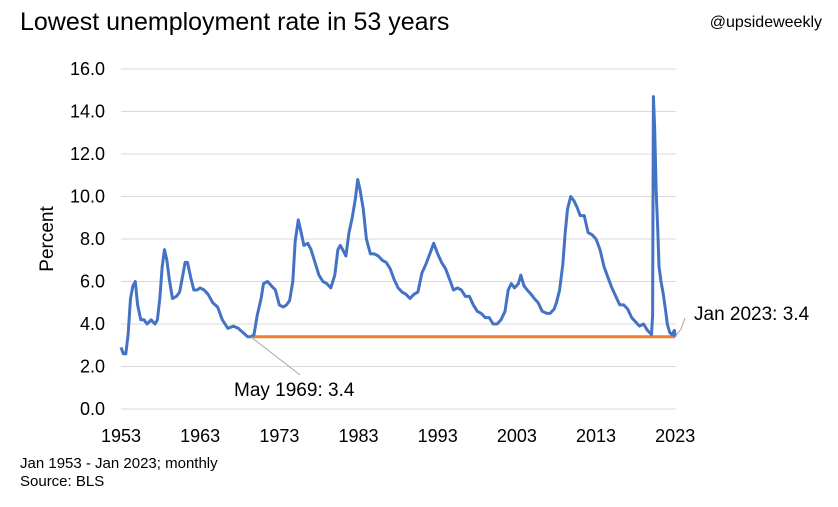 The image size is (838, 507). Describe the element at coordinates (765, 22) in the screenshot. I see `author-handle: @upsideweekly` at that location.